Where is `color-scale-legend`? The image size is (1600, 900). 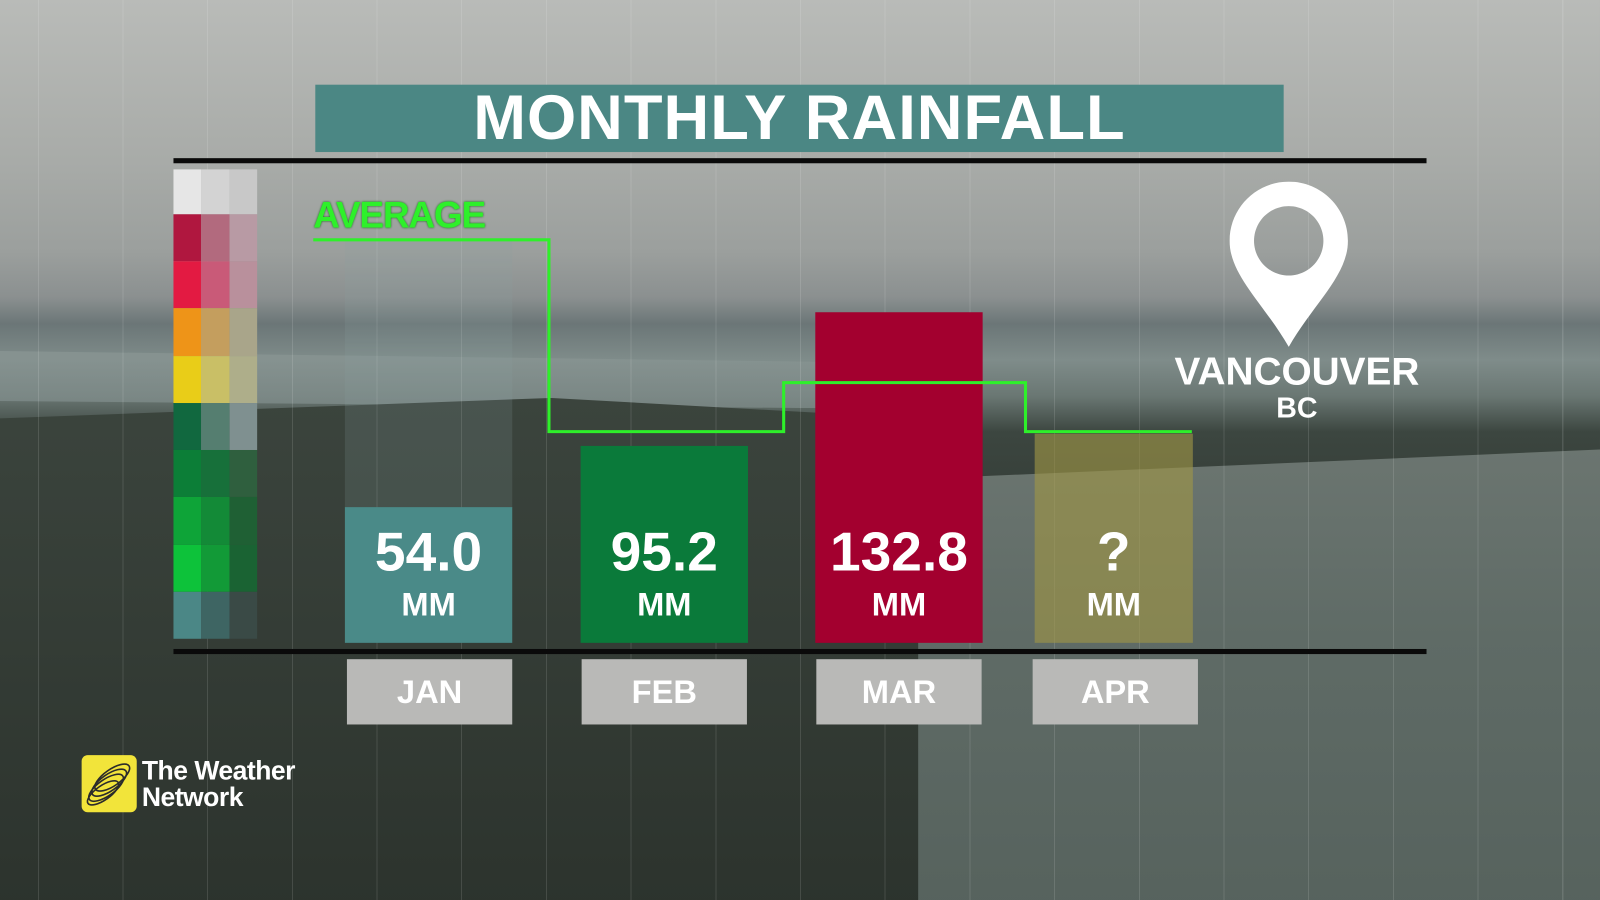 color-scale-legend is located at coordinates (215, 404).